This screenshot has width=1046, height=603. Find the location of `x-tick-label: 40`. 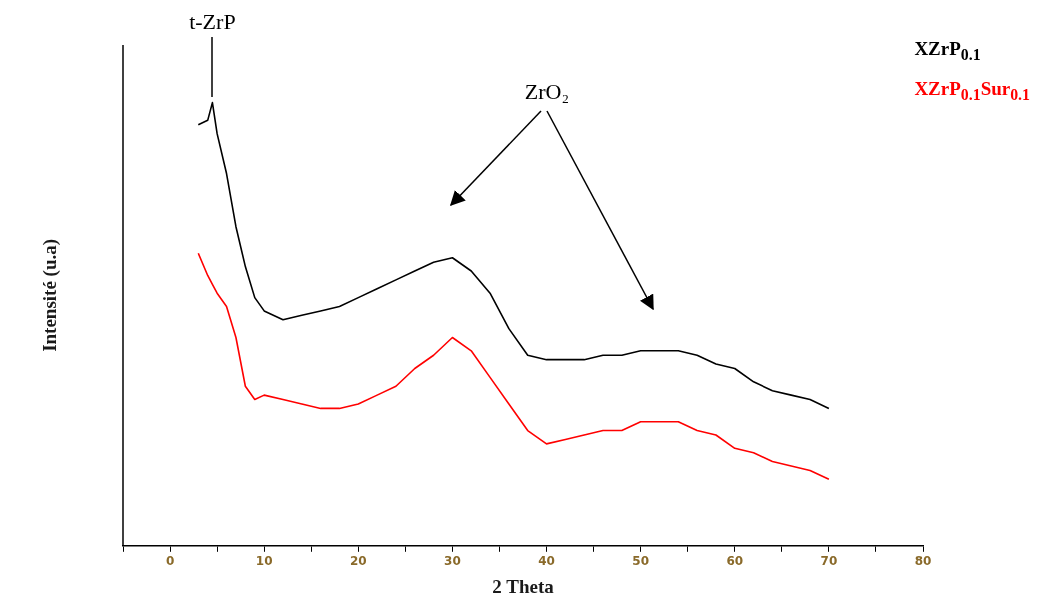

x-tick-label: 40 is located at coordinates (546, 561).